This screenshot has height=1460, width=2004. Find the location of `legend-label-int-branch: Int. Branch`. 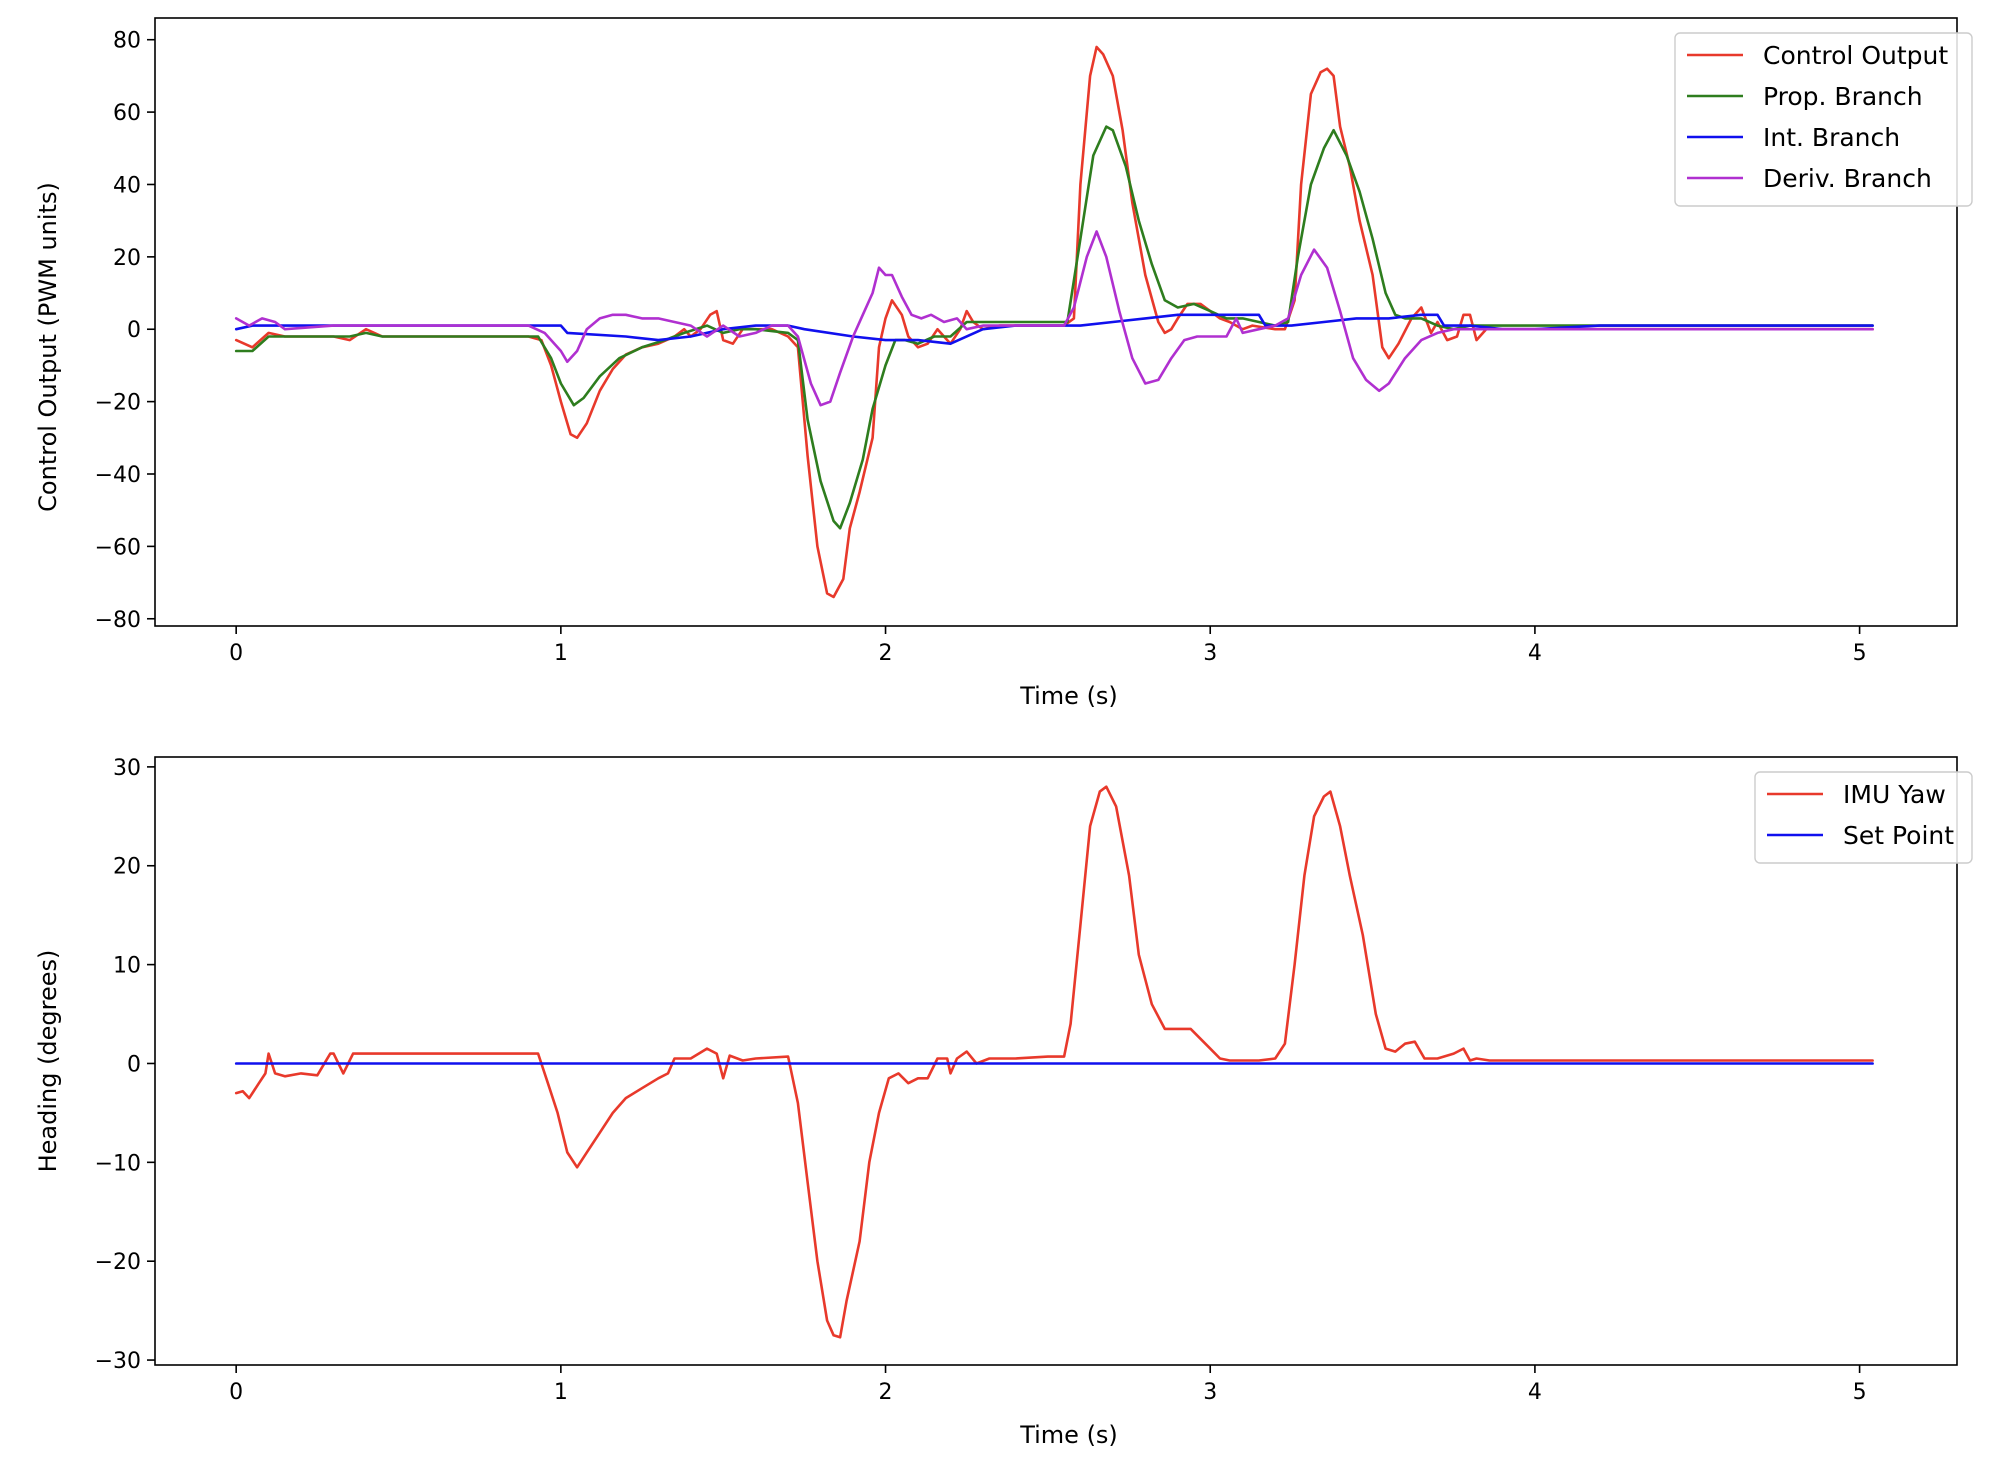

legend-label-int-branch: Int. Branch is located at coordinates (1831, 137).